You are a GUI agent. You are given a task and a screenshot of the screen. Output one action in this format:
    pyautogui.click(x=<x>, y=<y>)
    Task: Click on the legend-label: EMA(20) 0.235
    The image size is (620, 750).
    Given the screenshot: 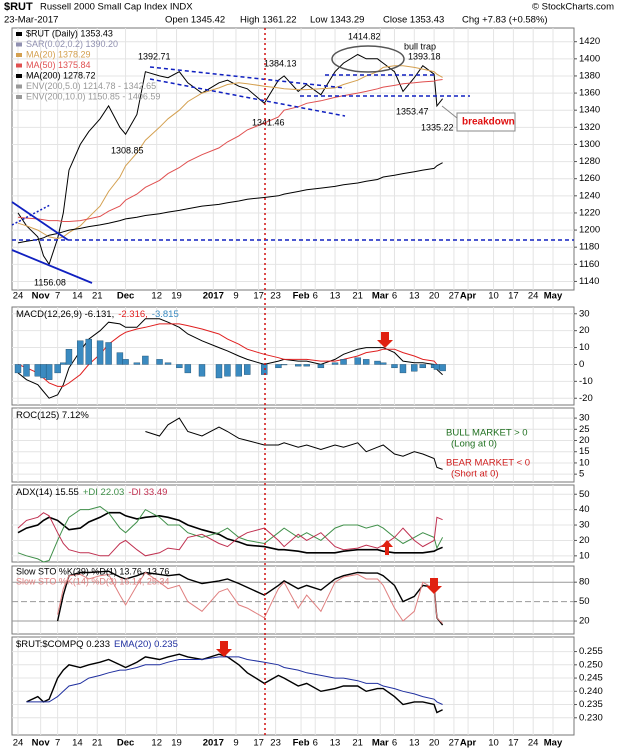 What is the action you would take?
    pyautogui.click(x=146, y=644)
    